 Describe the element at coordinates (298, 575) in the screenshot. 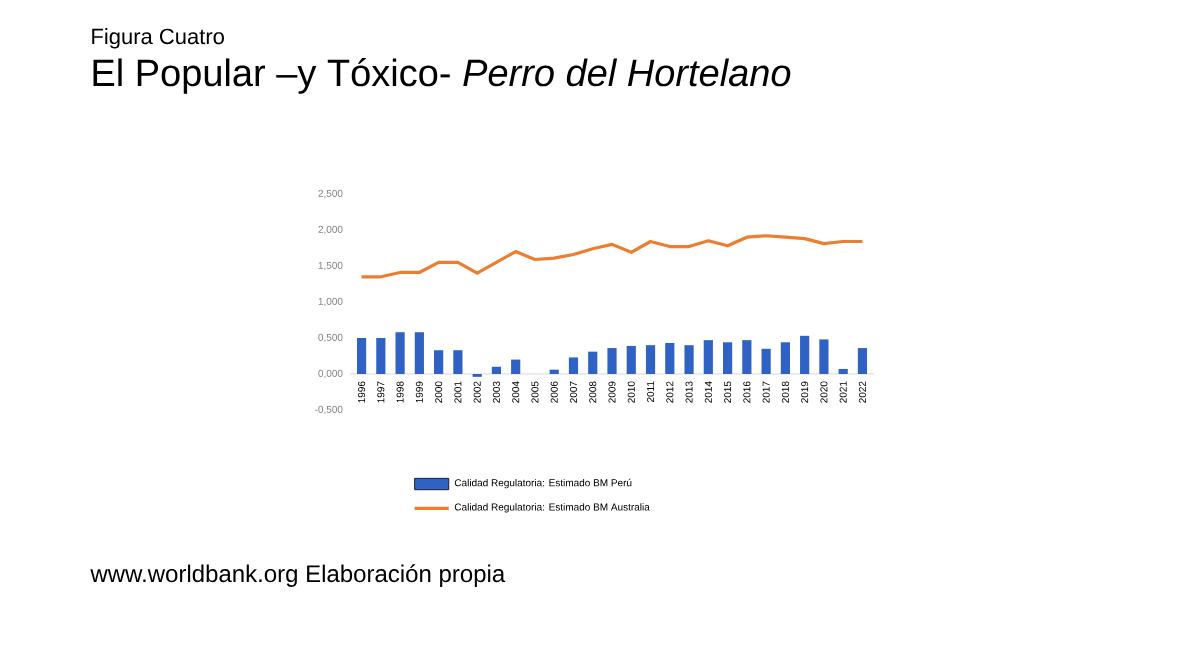

I see `text: www.worldbank.org Elaboración propia` at that location.